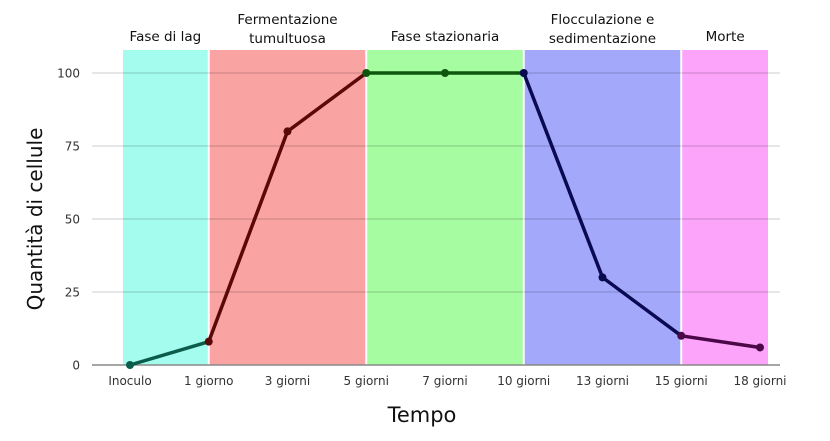  I want to click on y-axis-label: Quantità di cellule, so click(35, 219).